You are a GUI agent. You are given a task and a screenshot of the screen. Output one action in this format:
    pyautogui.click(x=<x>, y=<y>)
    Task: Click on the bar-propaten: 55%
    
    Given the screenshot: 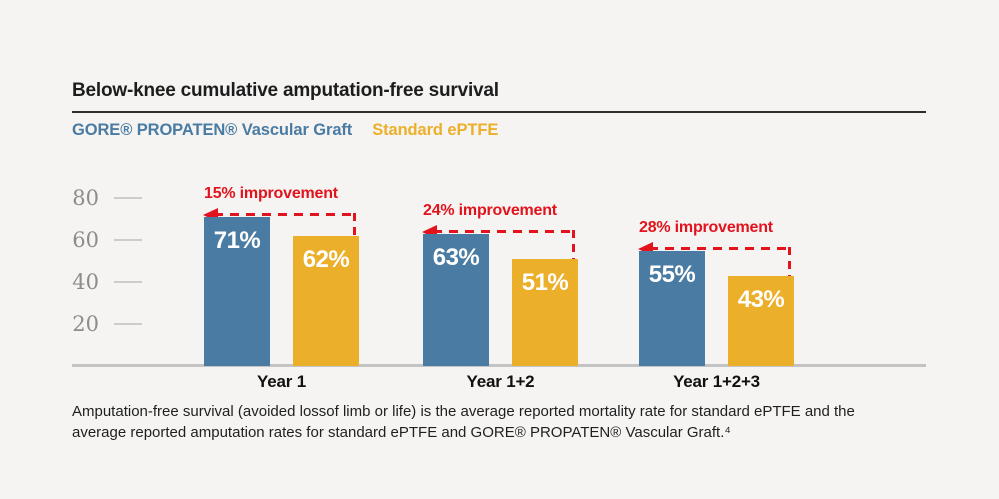 What is the action you would take?
    pyautogui.click(x=672, y=308)
    